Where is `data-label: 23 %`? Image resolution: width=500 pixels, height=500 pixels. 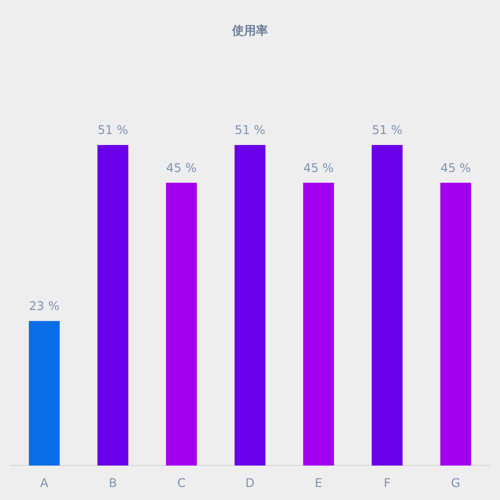
data-label: 23 % is located at coordinates (44, 306).